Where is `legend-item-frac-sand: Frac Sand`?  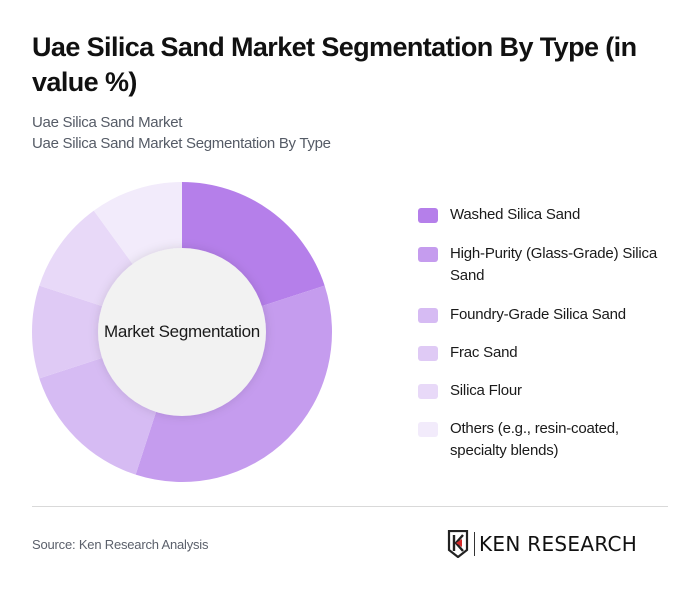
legend-item-frac-sand: Frac Sand is located at coordinates (553, 353).